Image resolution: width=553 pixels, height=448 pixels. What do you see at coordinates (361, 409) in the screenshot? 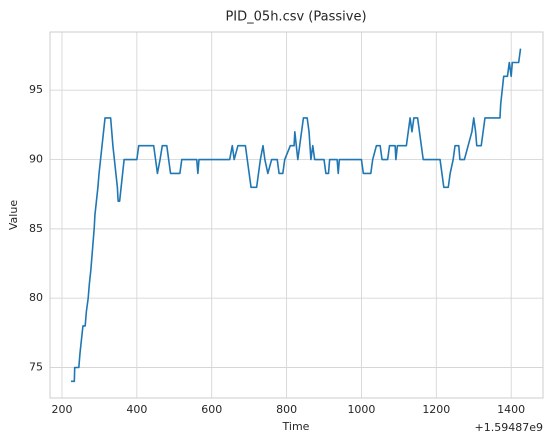
I see `x-tick-label: 1000` at bounding box center [361, 409].